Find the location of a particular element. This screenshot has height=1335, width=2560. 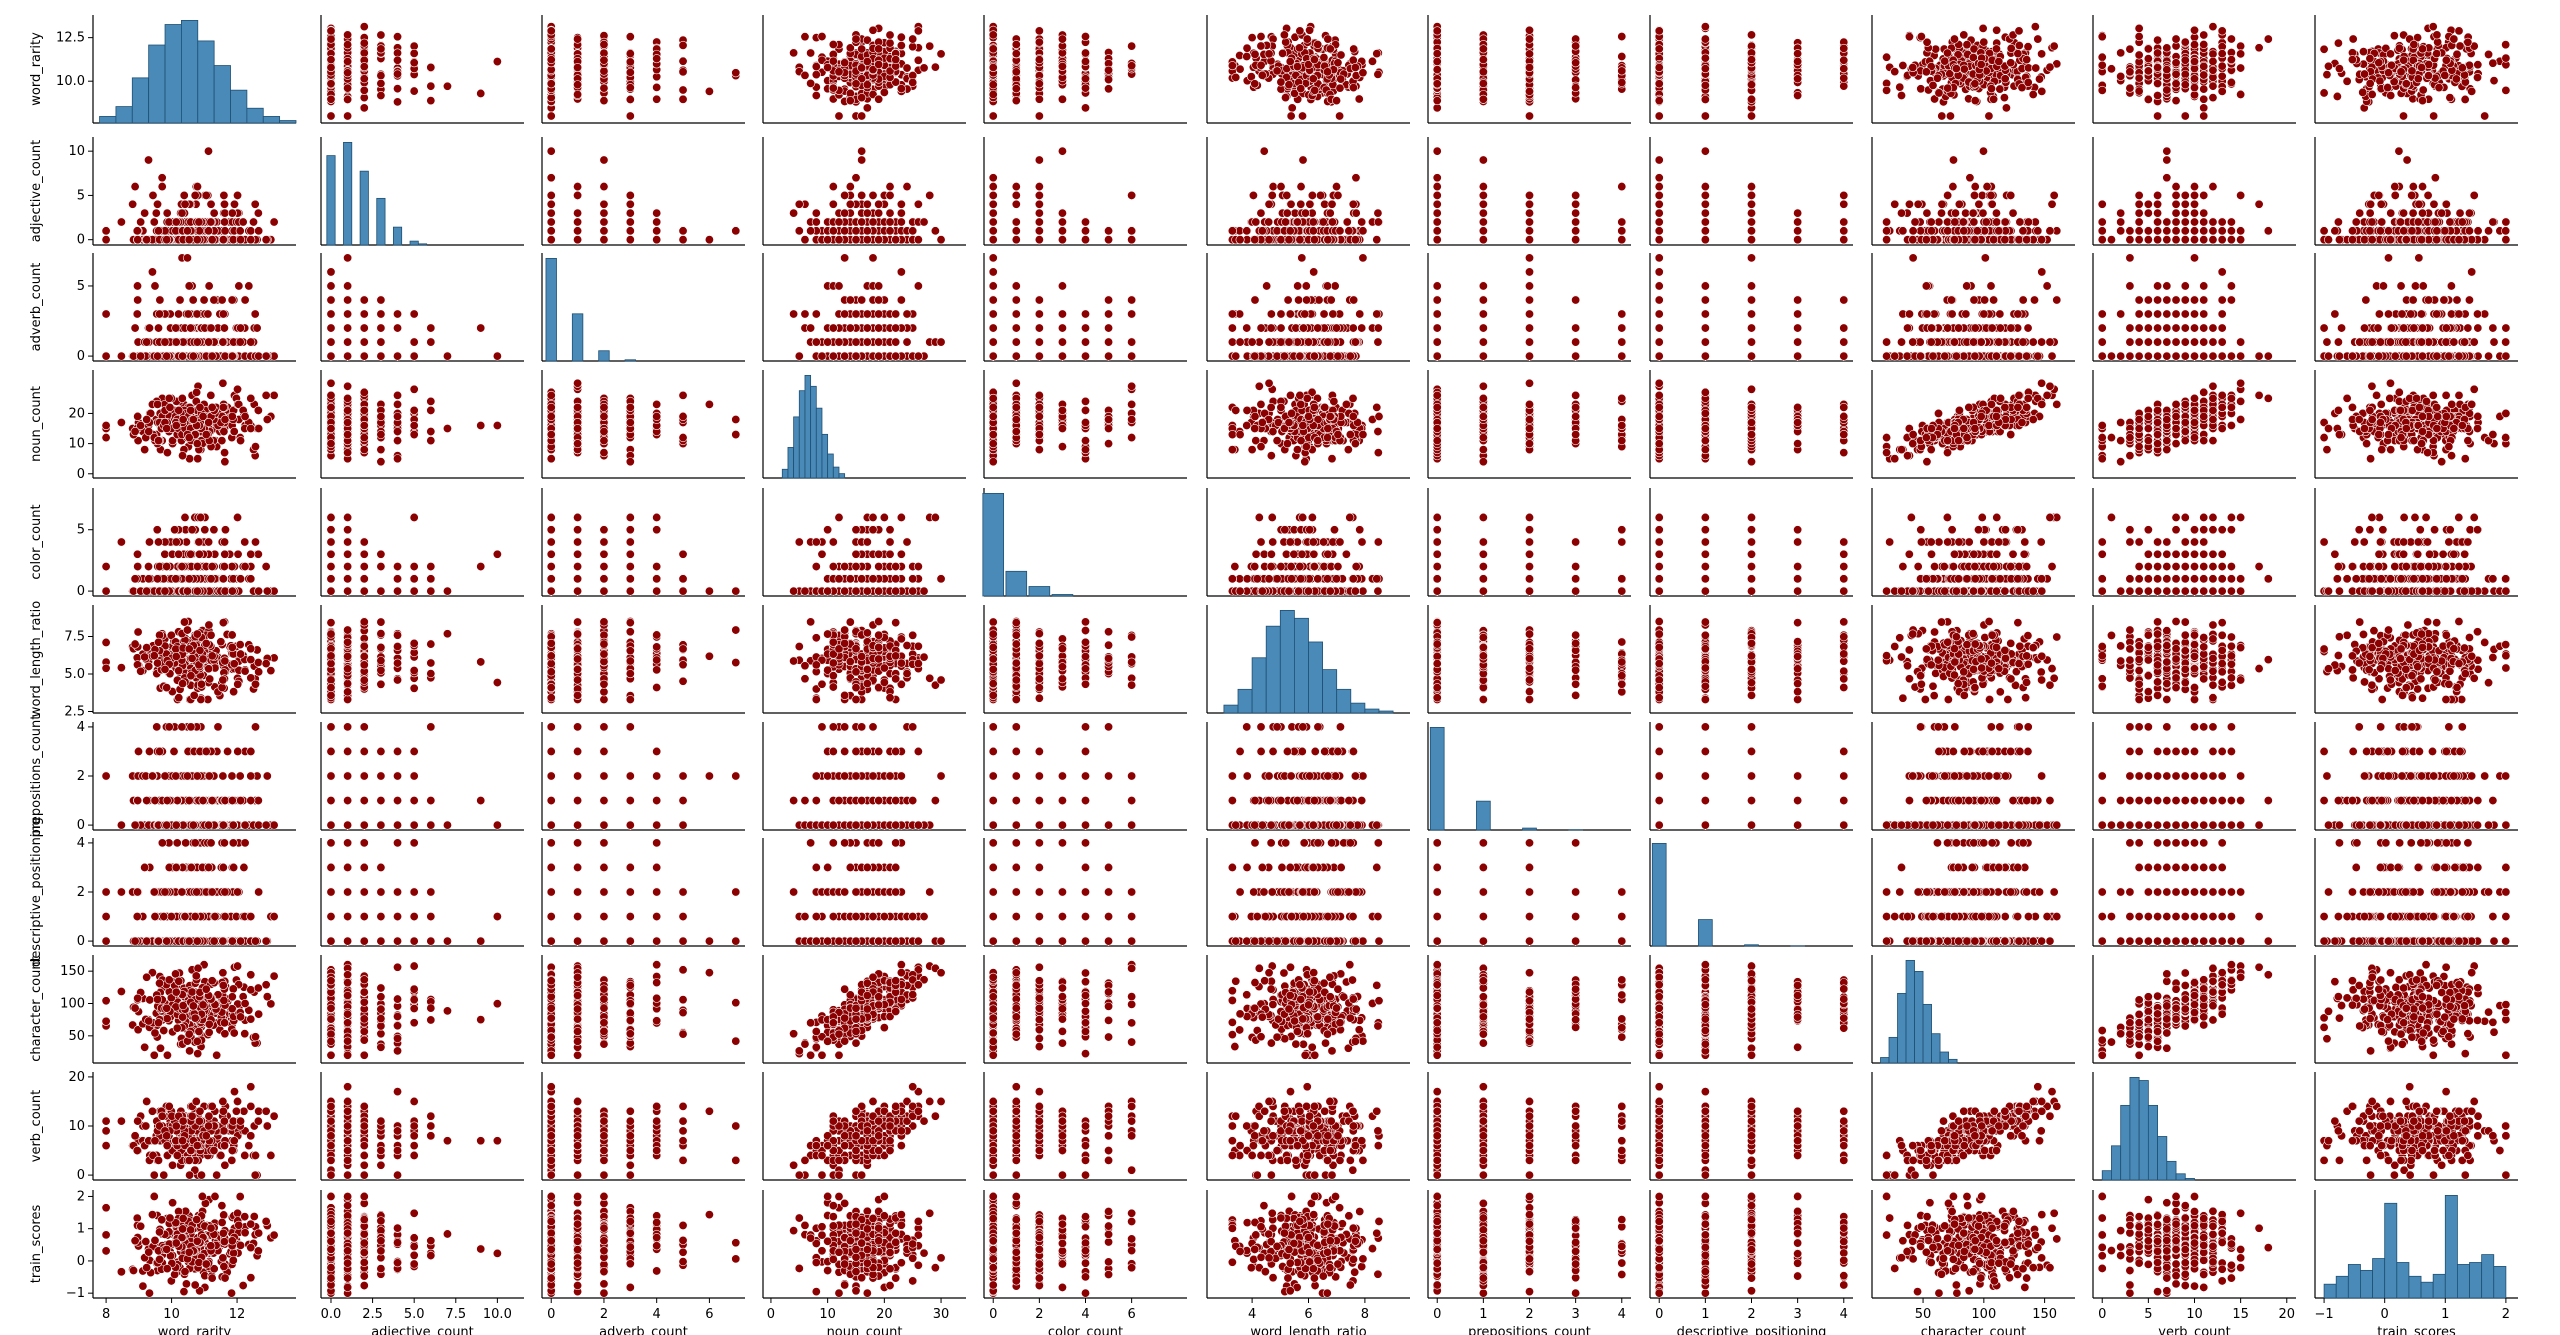

panel-word_rarity-vs-word_length_ratio is located at coordinates (1308, 69).